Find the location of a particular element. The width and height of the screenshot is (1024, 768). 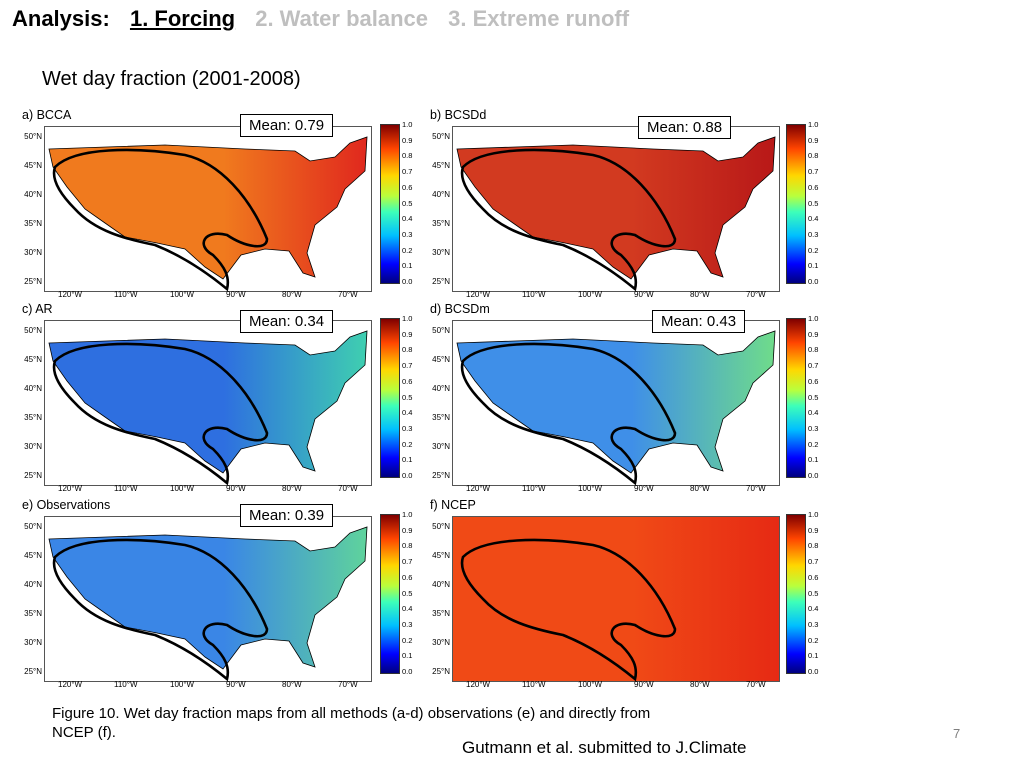

citation: Gutmann et al. submitted to J.Climate is located at coordinates (604, 747).